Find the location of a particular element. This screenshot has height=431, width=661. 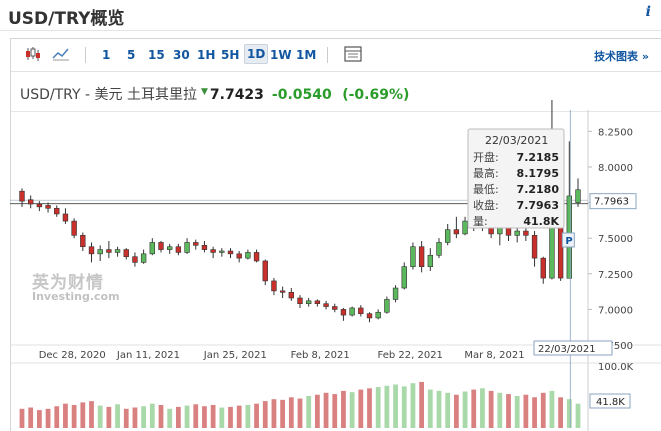

tab-5: 5 is located at coordinates (131, 55).